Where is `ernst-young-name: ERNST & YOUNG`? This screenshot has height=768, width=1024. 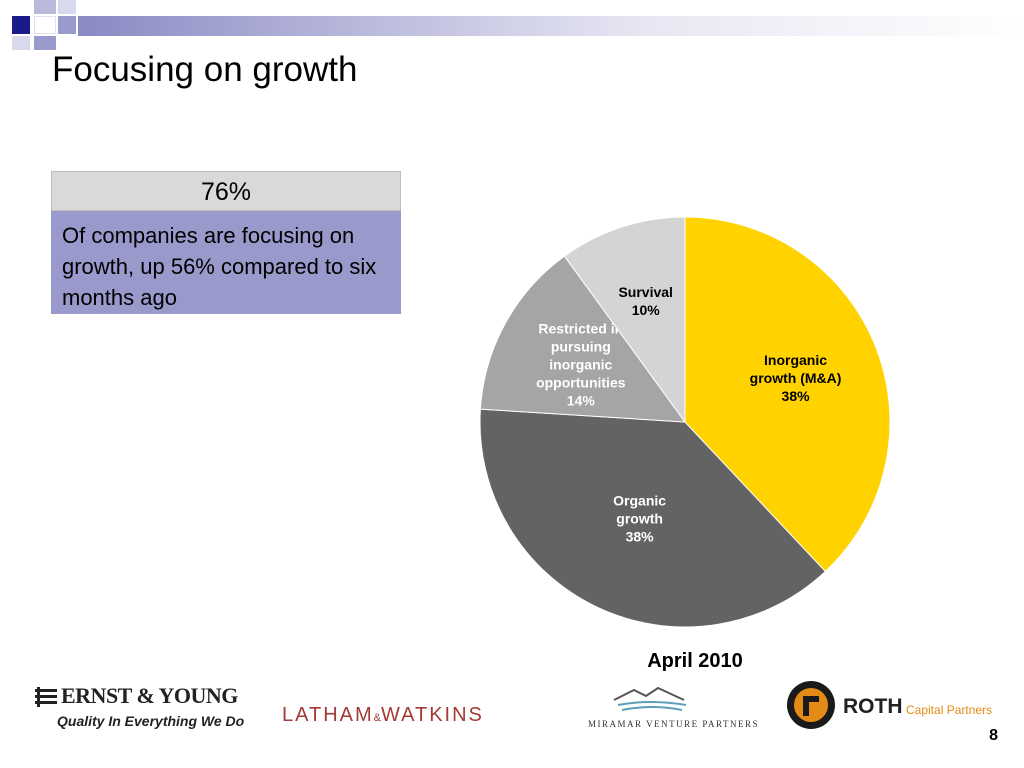
ernst-young-name: ERNST & YOUNG is located at coordinates (149, 695).